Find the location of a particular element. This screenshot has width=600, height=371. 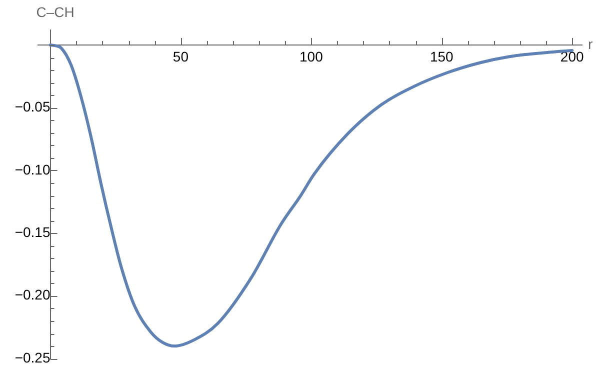

y-axis-title: C–CH is located at coordinates (55, 12).